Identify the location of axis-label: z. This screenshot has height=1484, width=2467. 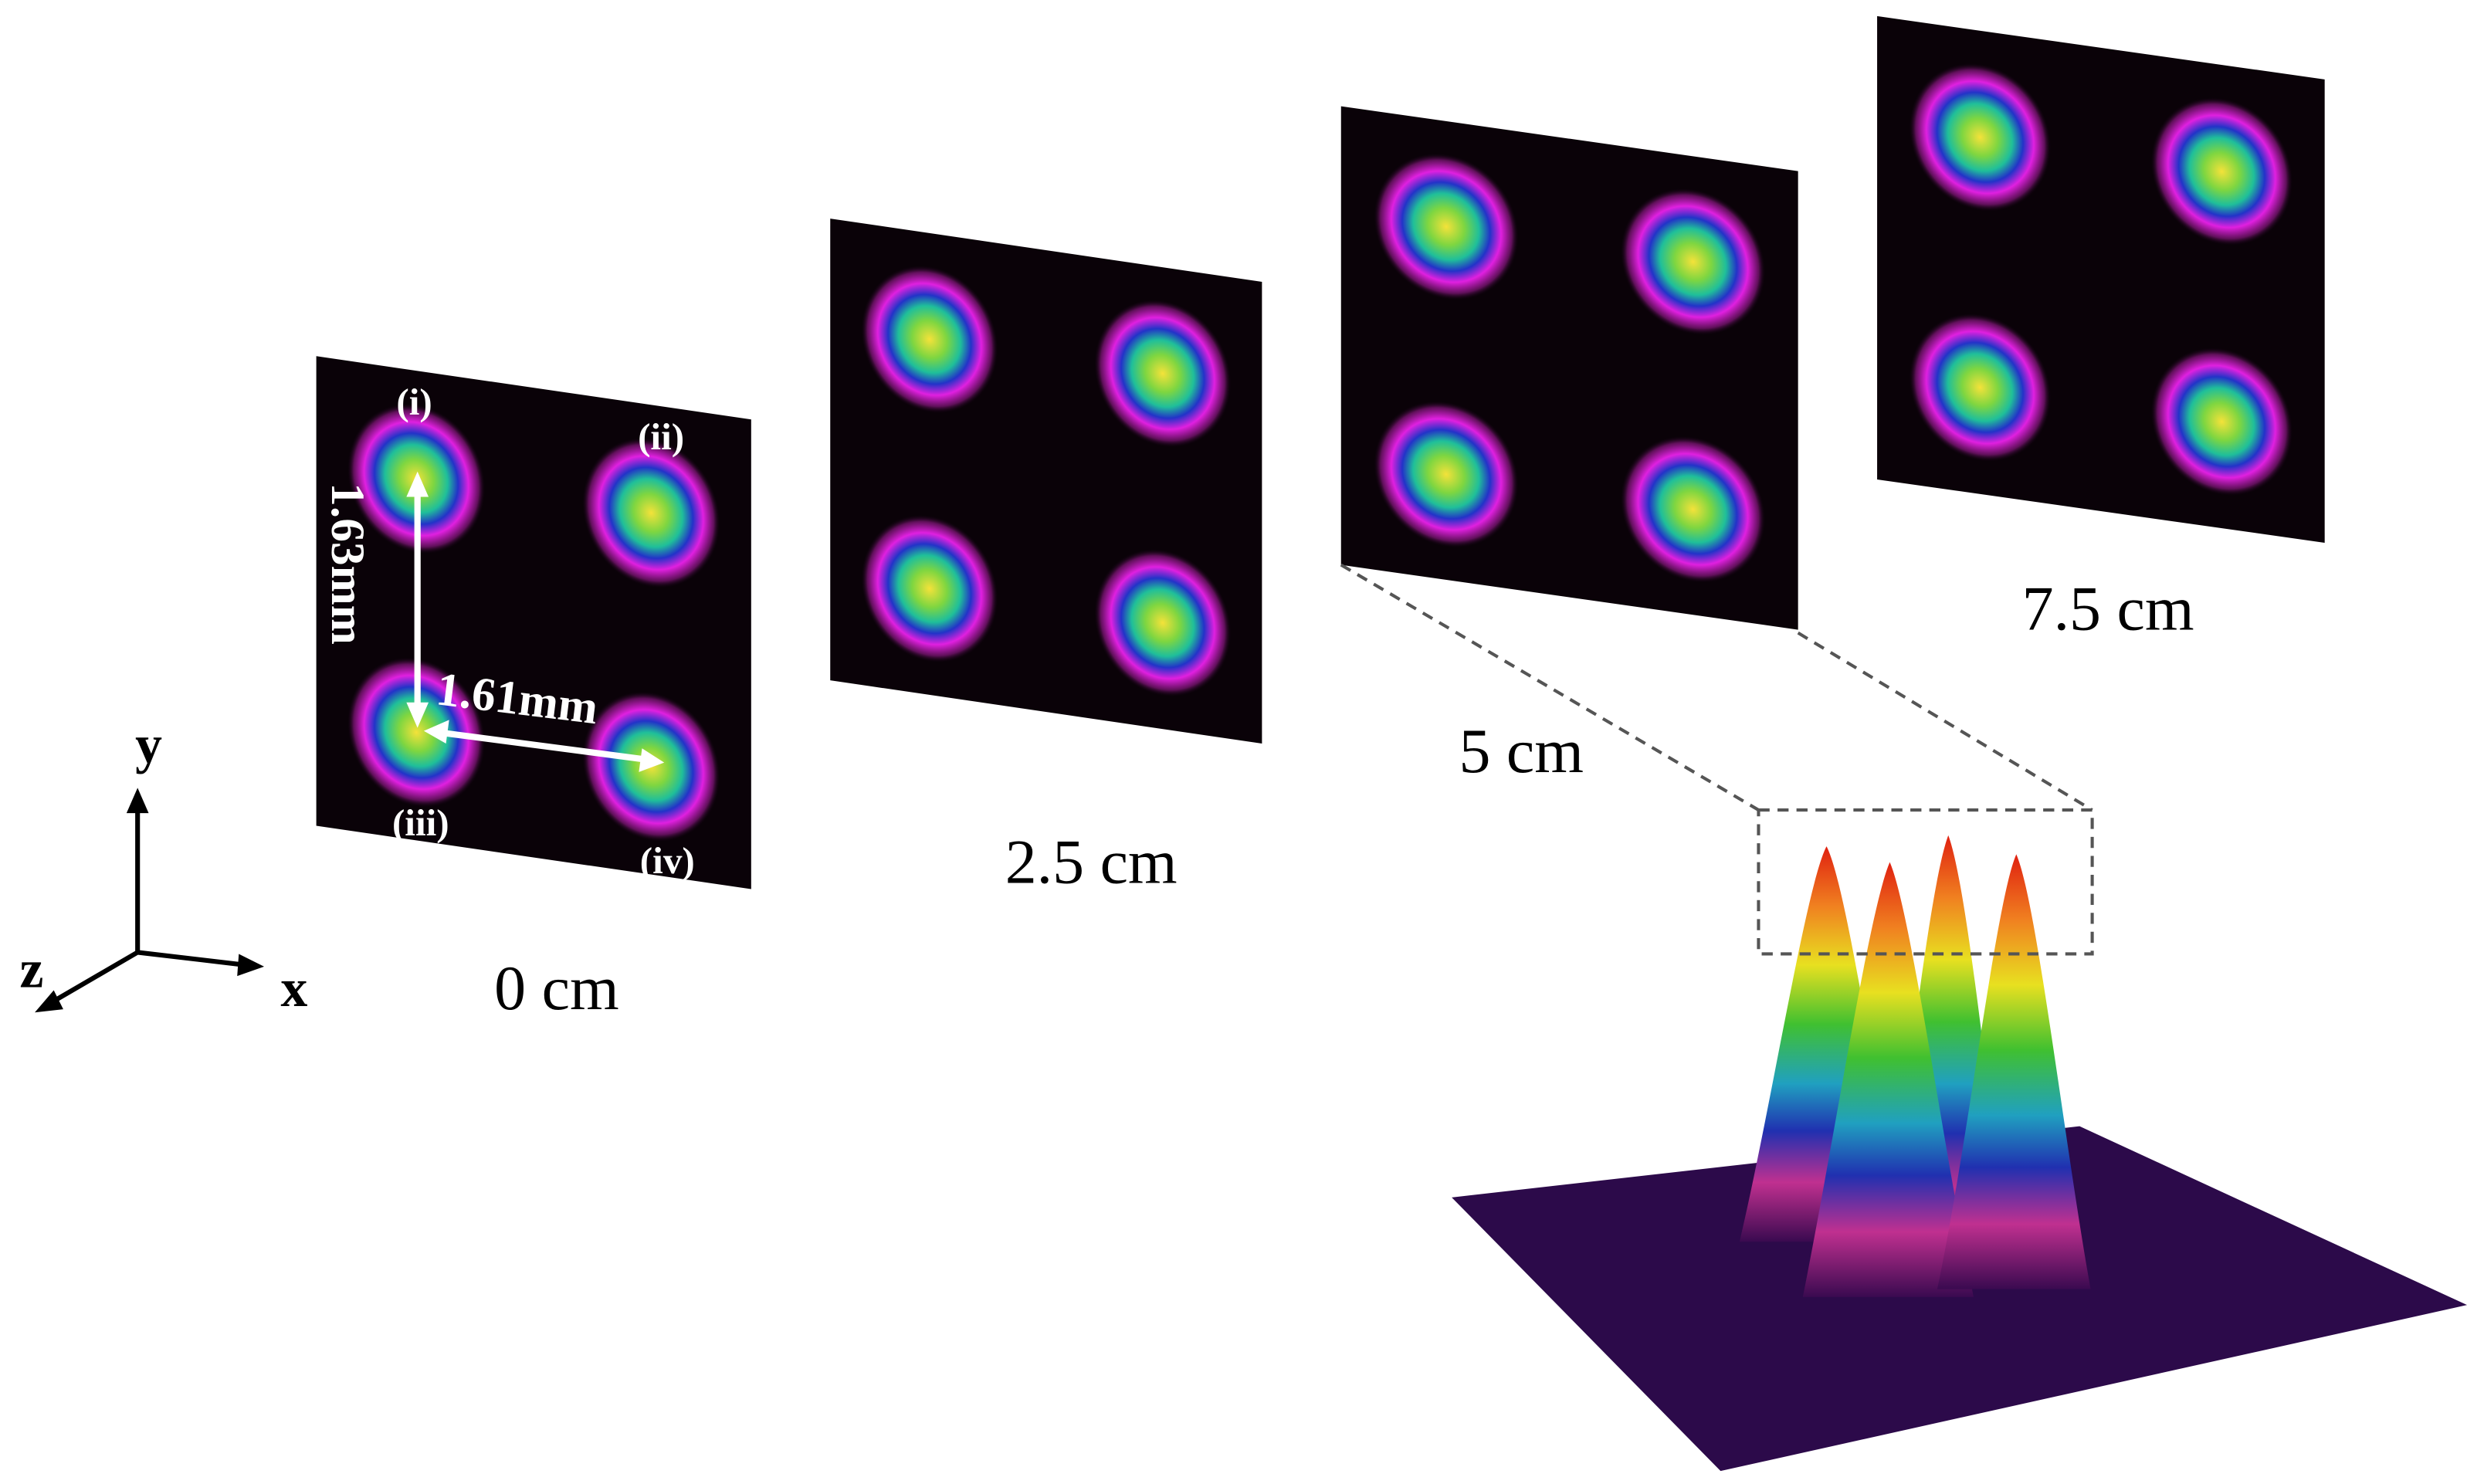
(32, 969).